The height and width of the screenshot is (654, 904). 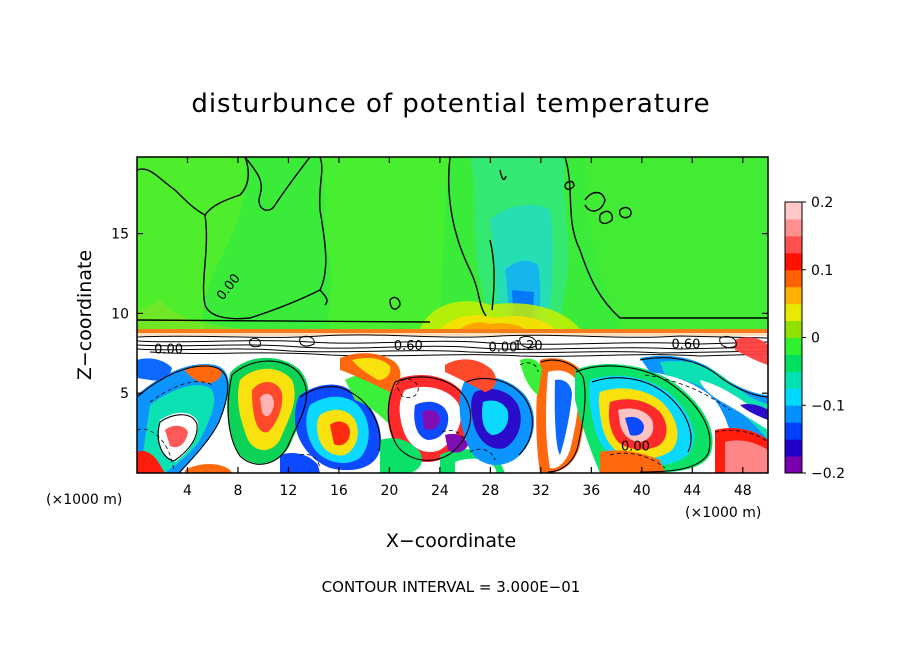 I want to click on x-tick-label: 20, so click(x=389, y=491).